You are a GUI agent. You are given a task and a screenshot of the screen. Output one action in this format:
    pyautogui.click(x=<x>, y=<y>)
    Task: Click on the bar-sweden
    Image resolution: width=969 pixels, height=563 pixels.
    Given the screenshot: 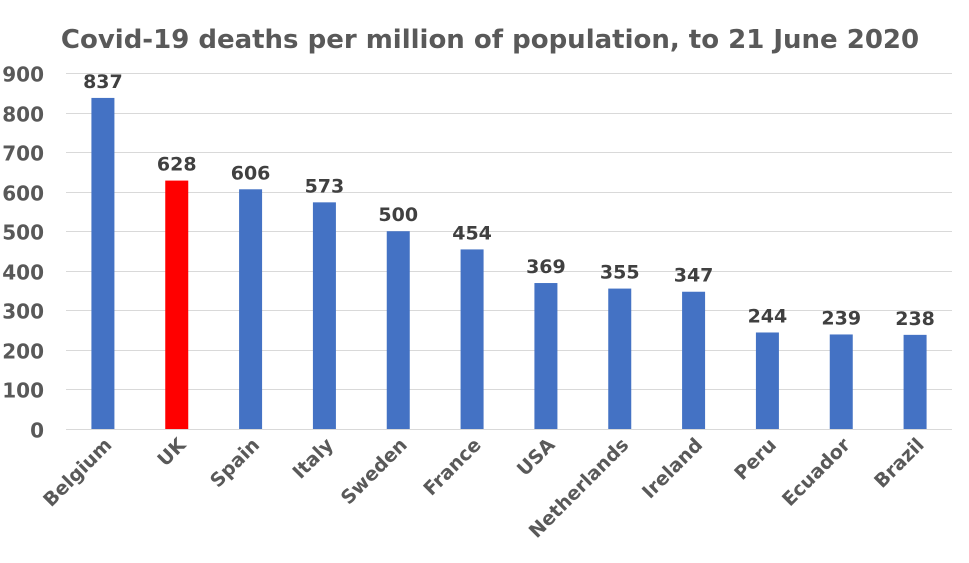 What is the action you would take?
    pyautogui.click(x=398, y=330)
    